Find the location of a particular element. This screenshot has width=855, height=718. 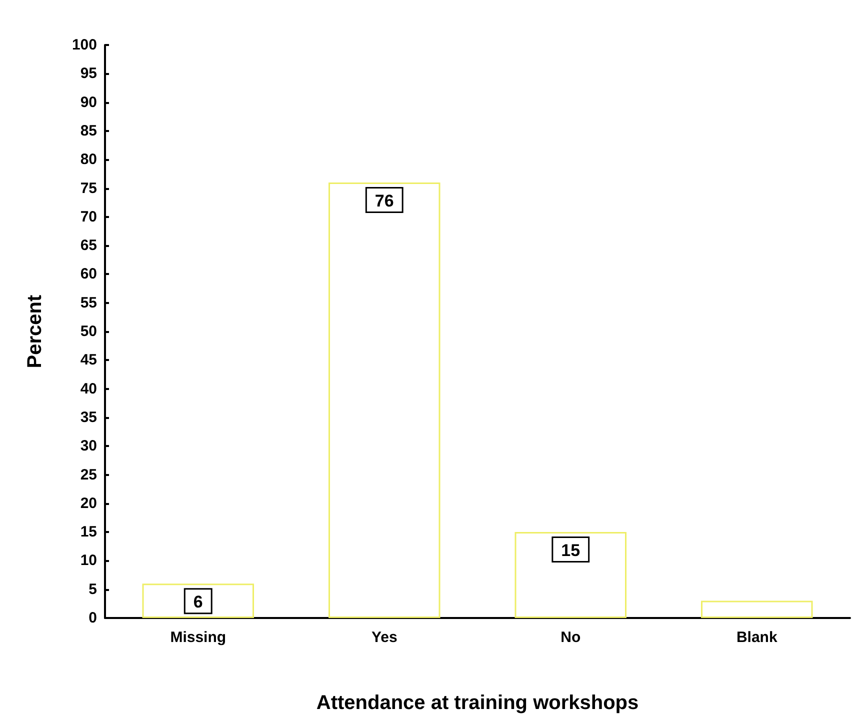

y-axis-title: Percent is located at coordinates (35, 331).